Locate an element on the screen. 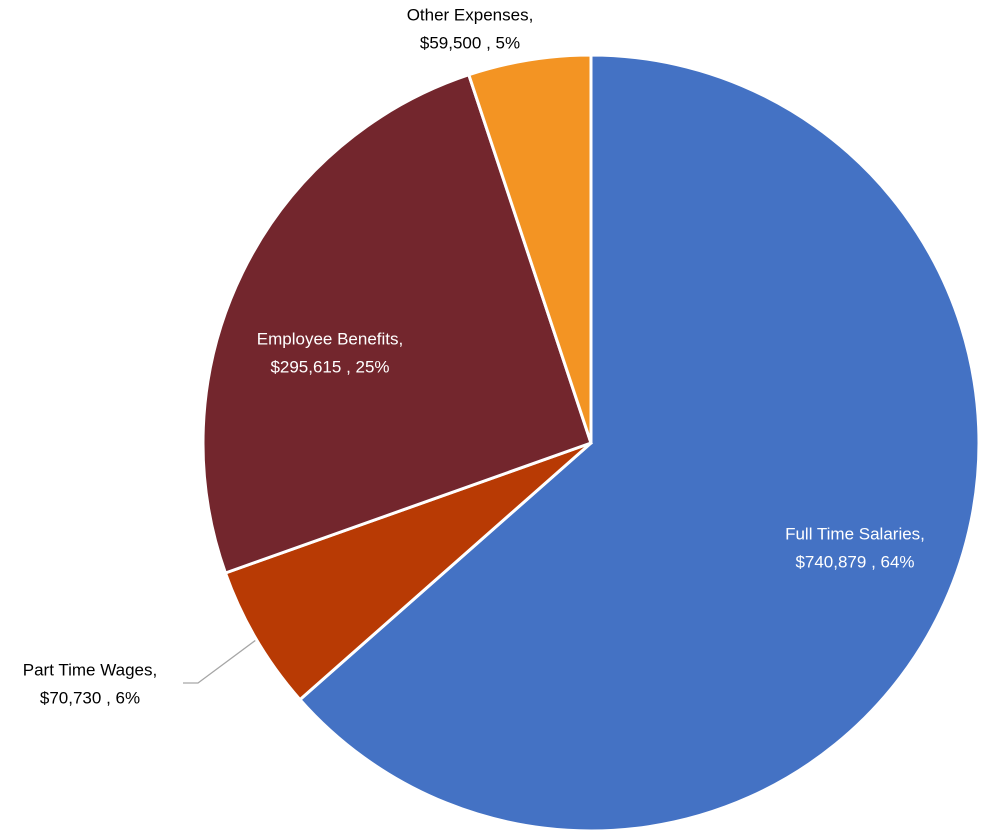  data-label-value: $59,500 , 5% is located at coordinates (470, 42).